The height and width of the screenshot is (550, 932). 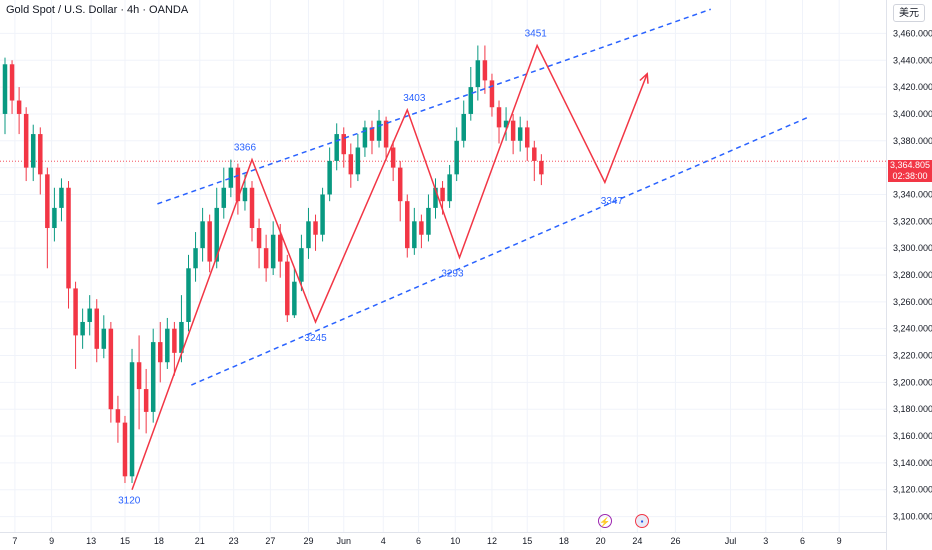 I want to click on x-tick-label: 27, so click(x=270, y=541).